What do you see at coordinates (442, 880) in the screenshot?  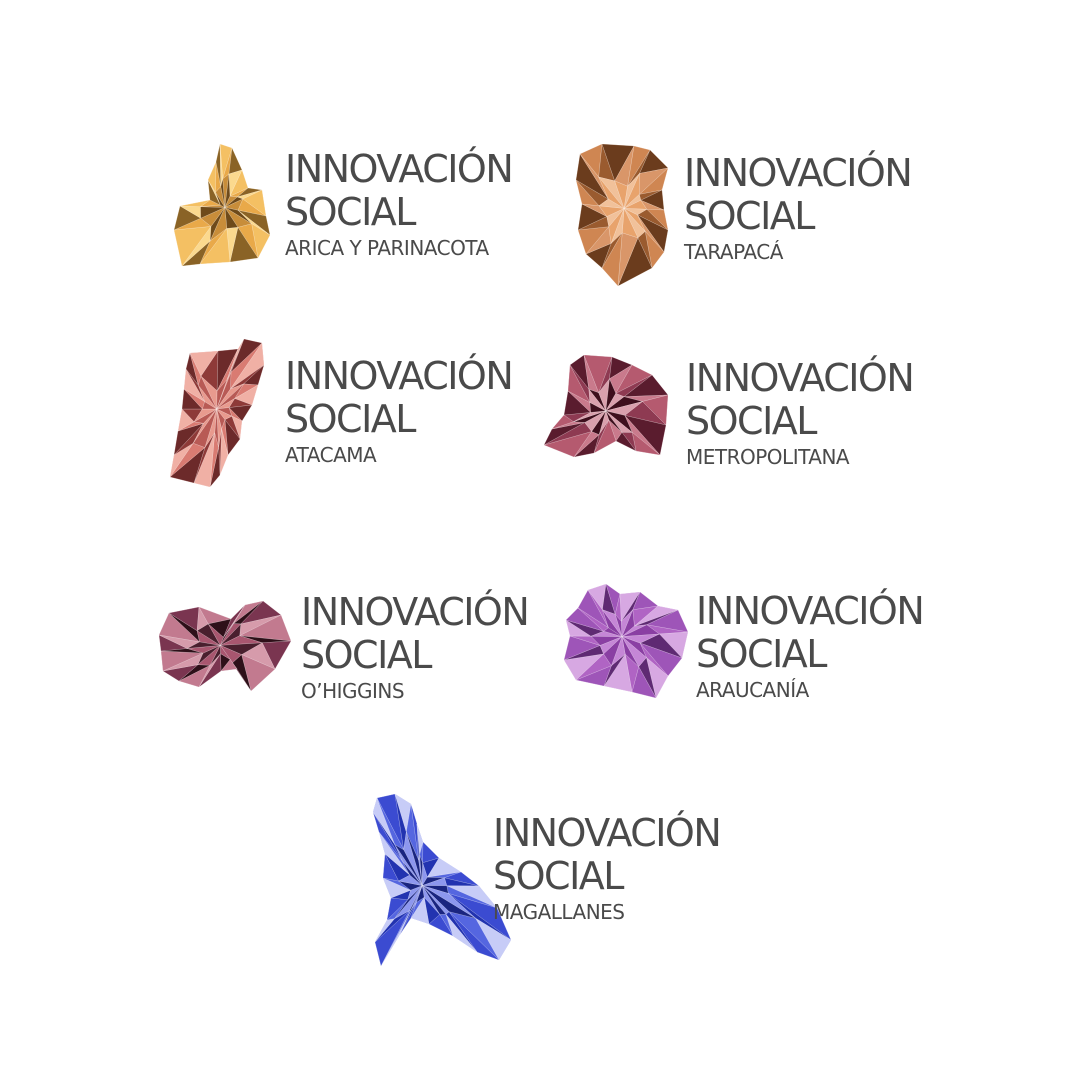 I see `region-map-magallanes-icon` at bounding box center [442, 880].